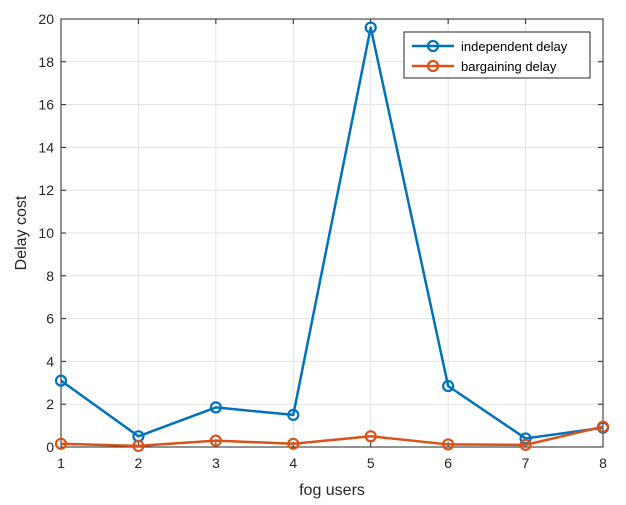 This screenshot has height=505, width=626. What do you see at coordinates (61, 463) in the screenshot?
I see `x-tick-label: 1` at bounding box center [61, 463].